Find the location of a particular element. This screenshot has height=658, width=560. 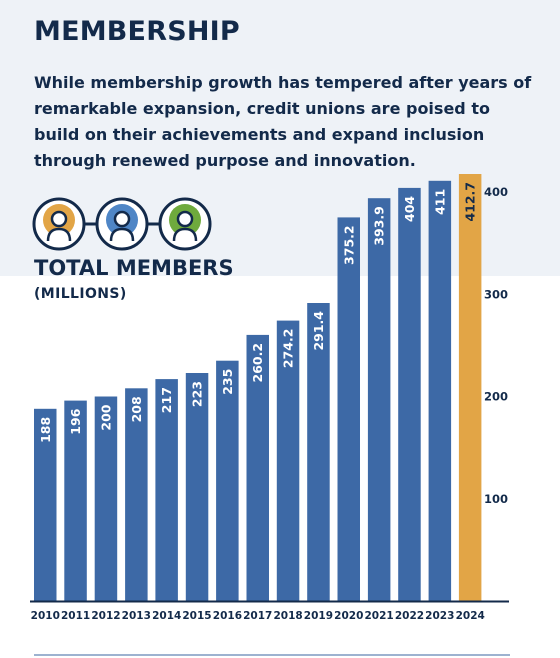

bar-value-label: 200 is located at coordinates (106, 417).